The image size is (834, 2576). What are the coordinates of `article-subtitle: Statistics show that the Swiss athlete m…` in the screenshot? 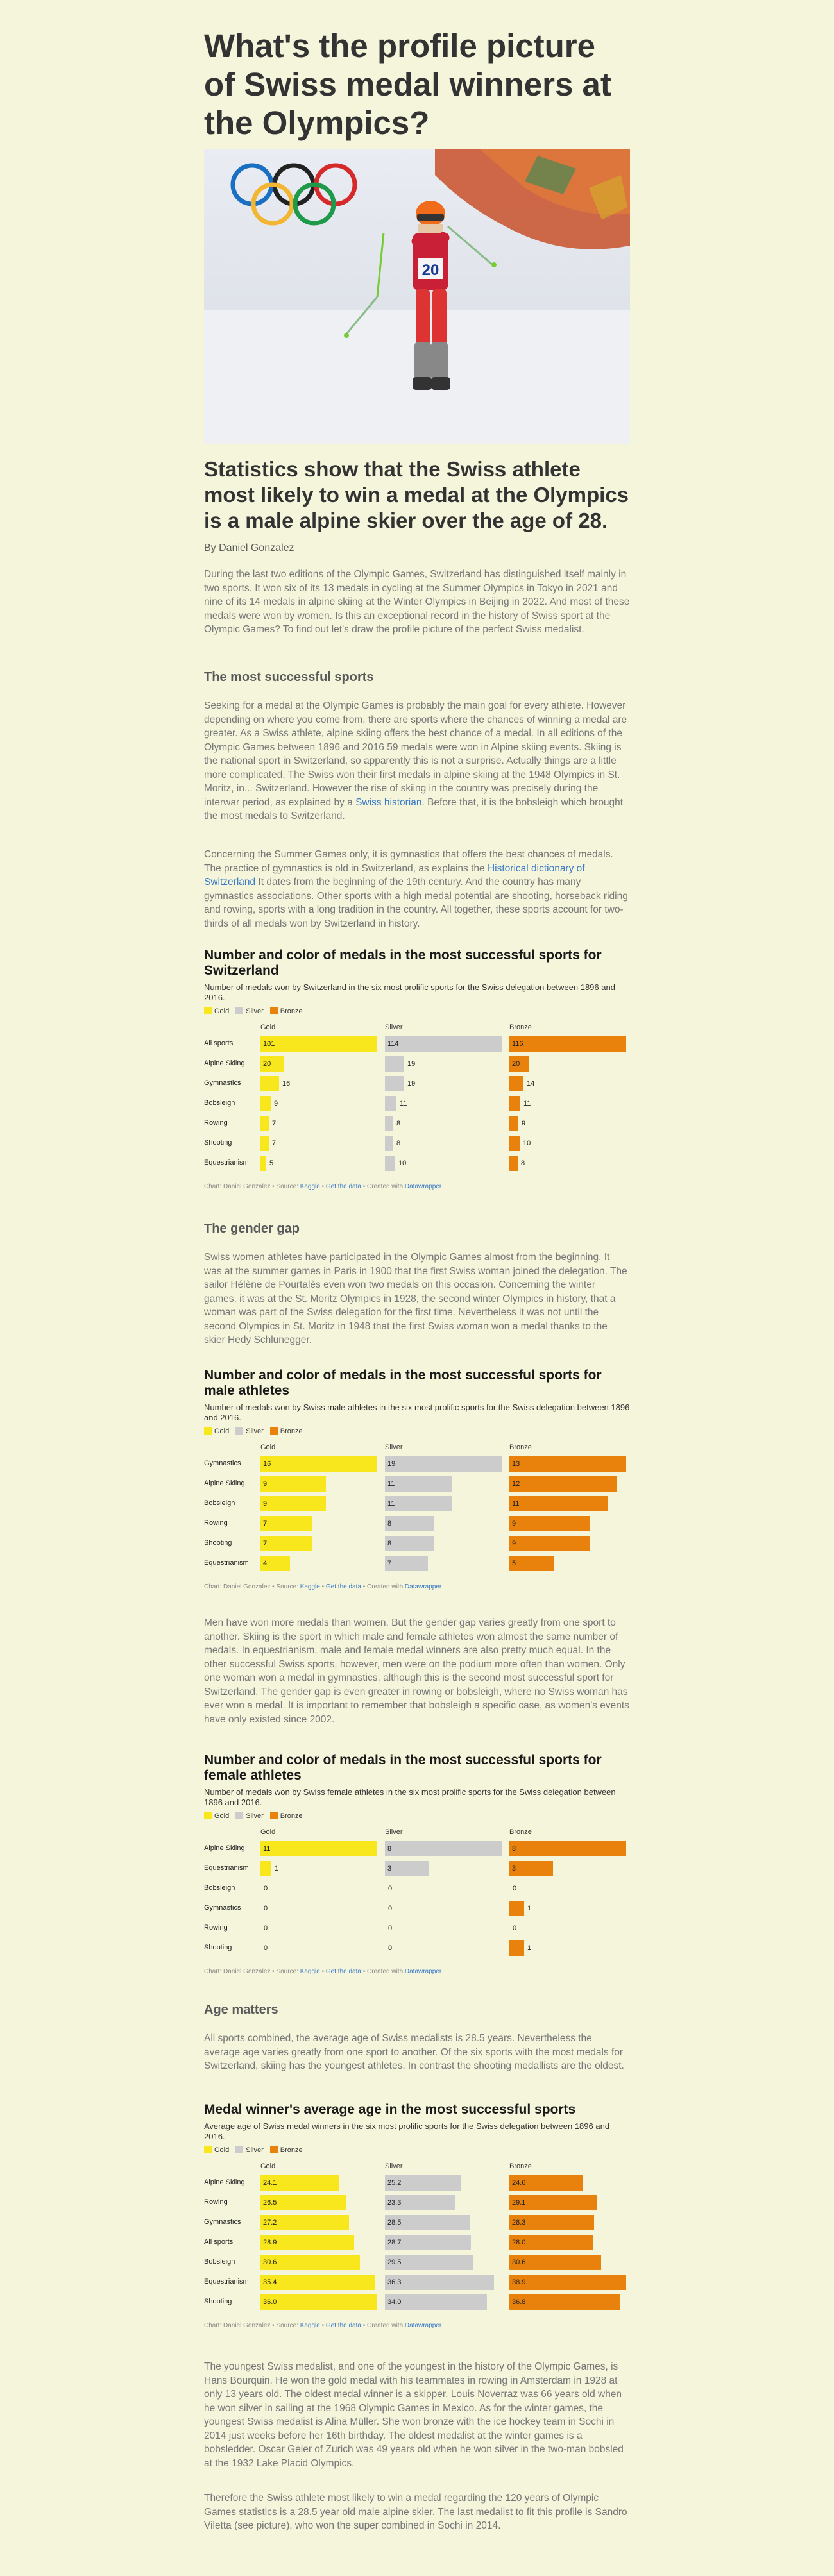 It's located at (416, 494).